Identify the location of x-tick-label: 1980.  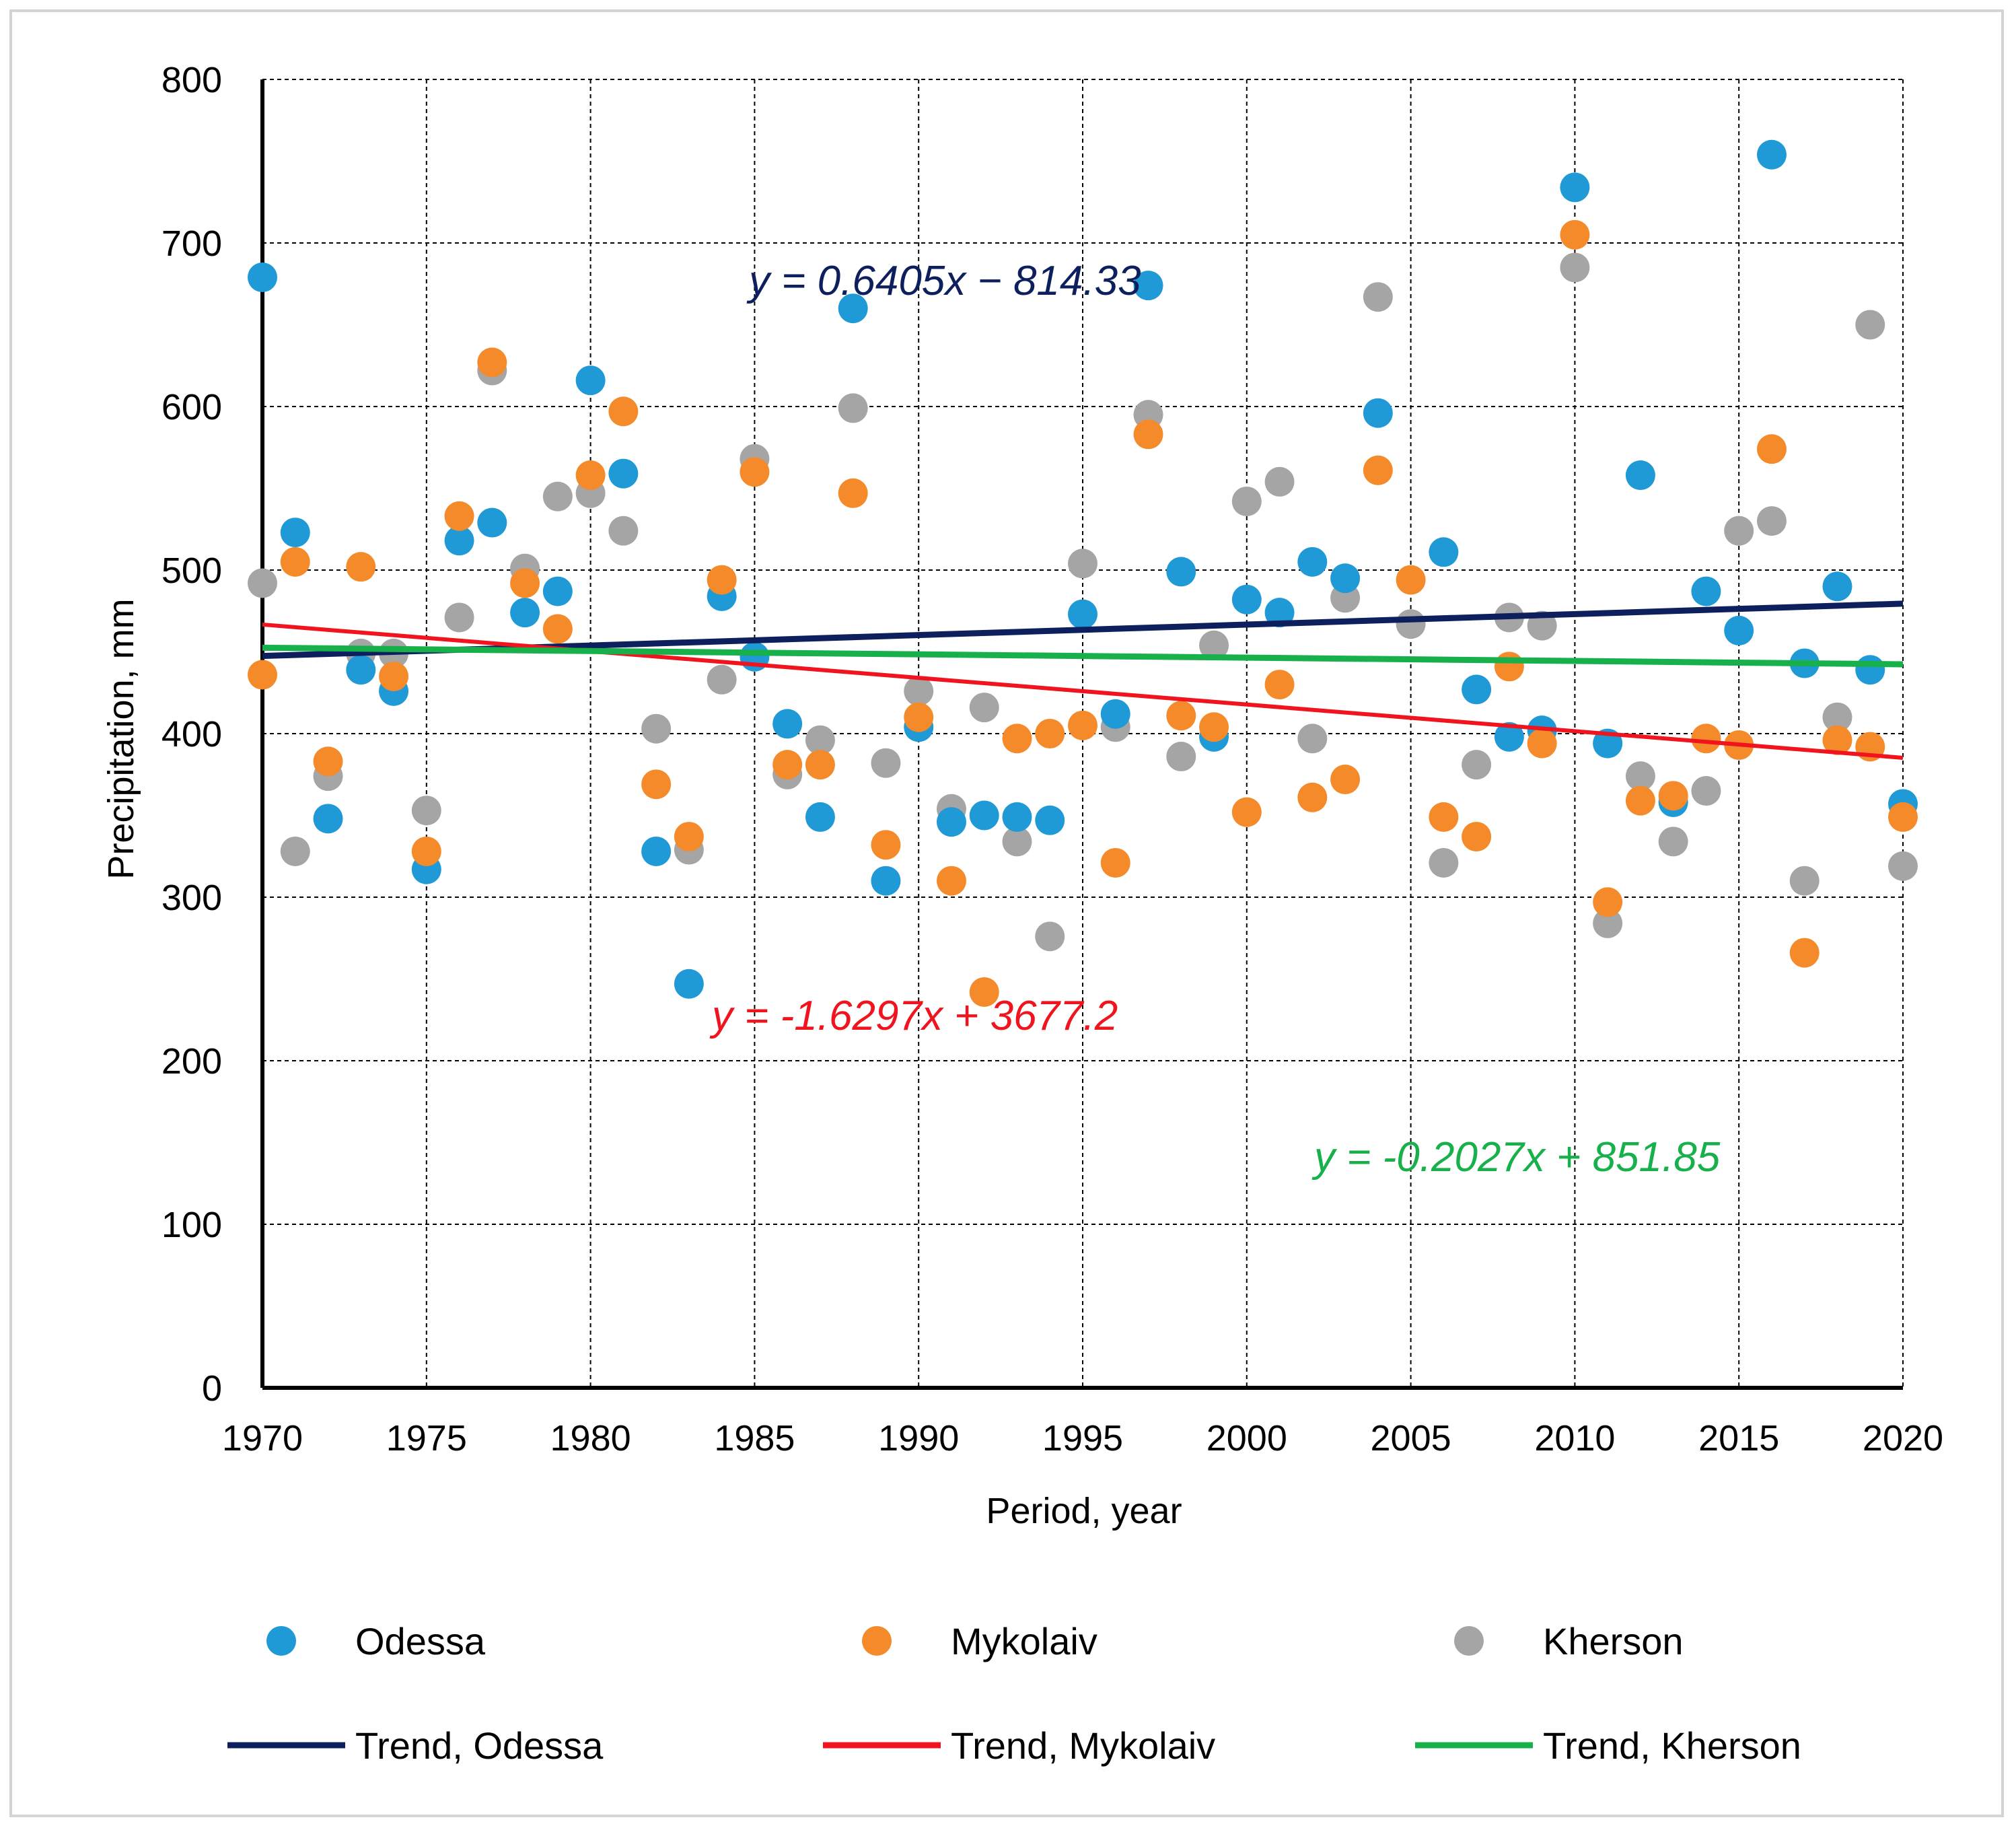
(590, 1438).